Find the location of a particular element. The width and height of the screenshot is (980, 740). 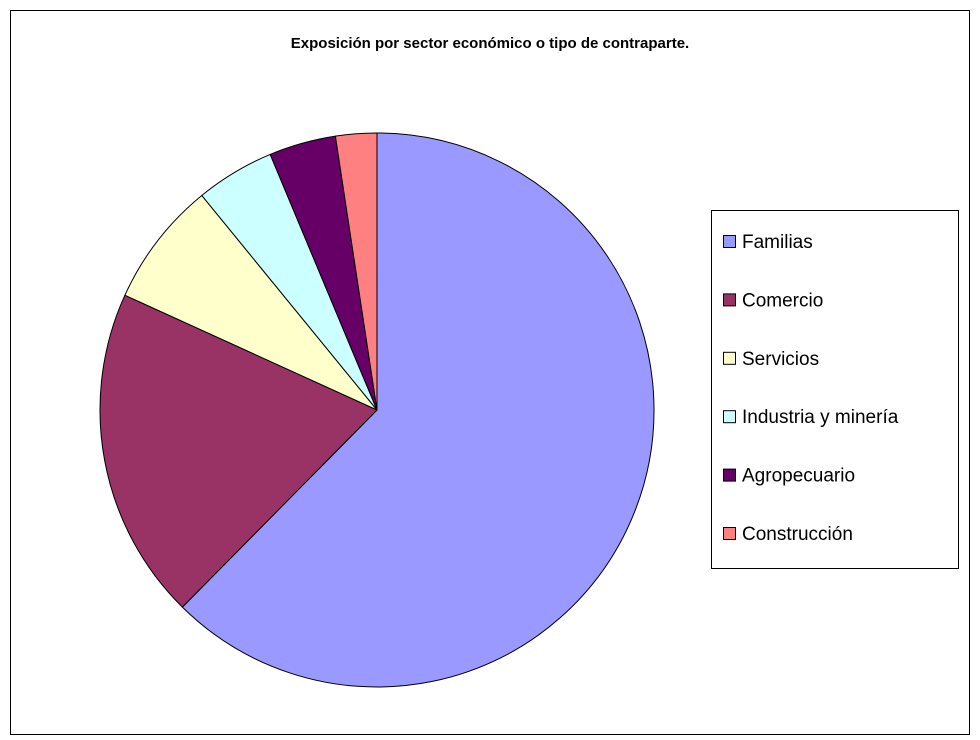

legend-label: Agropecuario is located at coordinates (798, 476).